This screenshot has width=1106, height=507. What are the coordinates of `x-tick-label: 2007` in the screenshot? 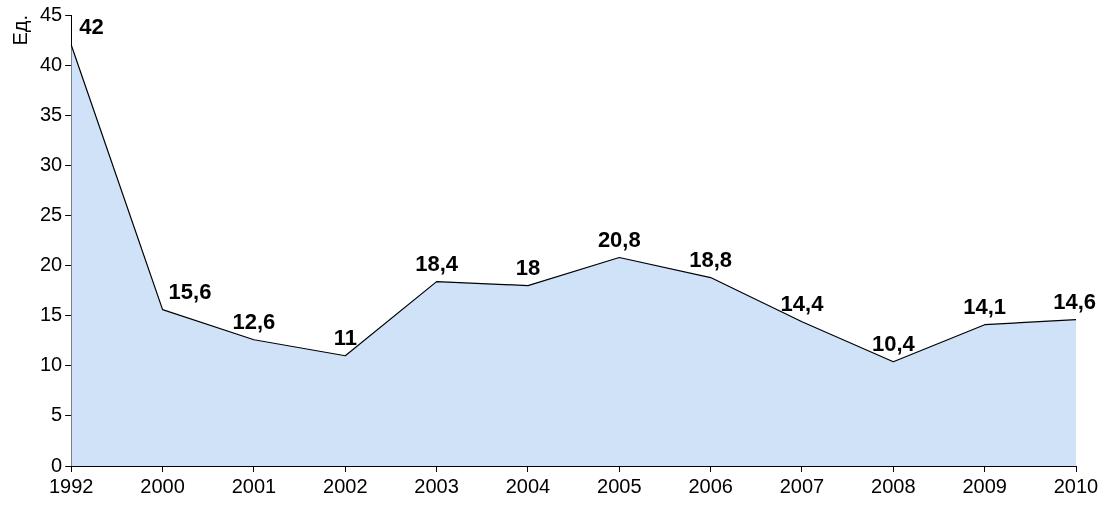 It's located at (802, 485).